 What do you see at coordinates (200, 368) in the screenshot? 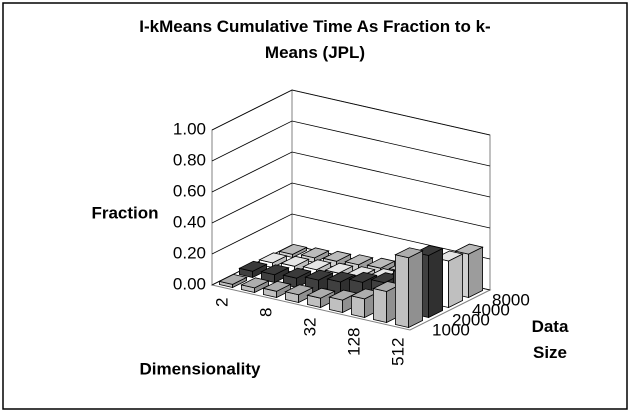
I see `x-axis-title: Dimensionality` at bounding box center [200, 368].